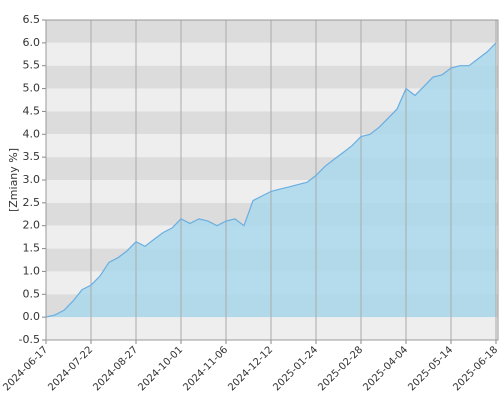  Describe the element at coordinates (115, 368) in the screenshot. I see `x-tick-label: 2024-08-27` at that location.